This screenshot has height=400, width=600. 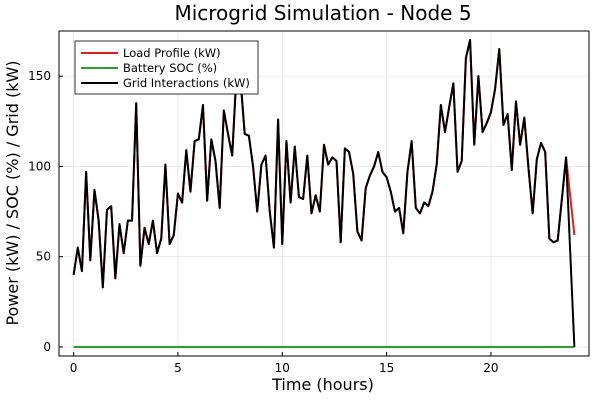 I want to click on legend-entry: Grid Interactions (kW), so click(x=186, y=83).